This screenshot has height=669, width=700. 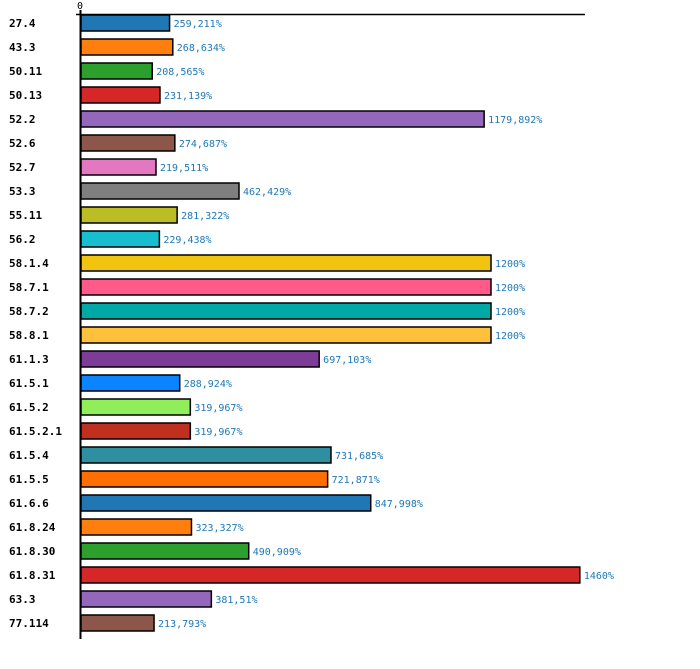 What do you see at coordinates (180, 72) in the screenshot?
I see `value-label: 208,565%` at bounding box center [180, 72].